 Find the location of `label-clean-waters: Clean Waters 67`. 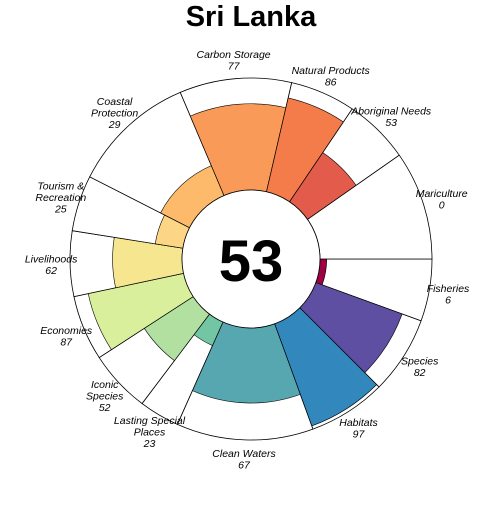

label-clean-waters: Clean Waters 67 is located at coordinates (244, 460).